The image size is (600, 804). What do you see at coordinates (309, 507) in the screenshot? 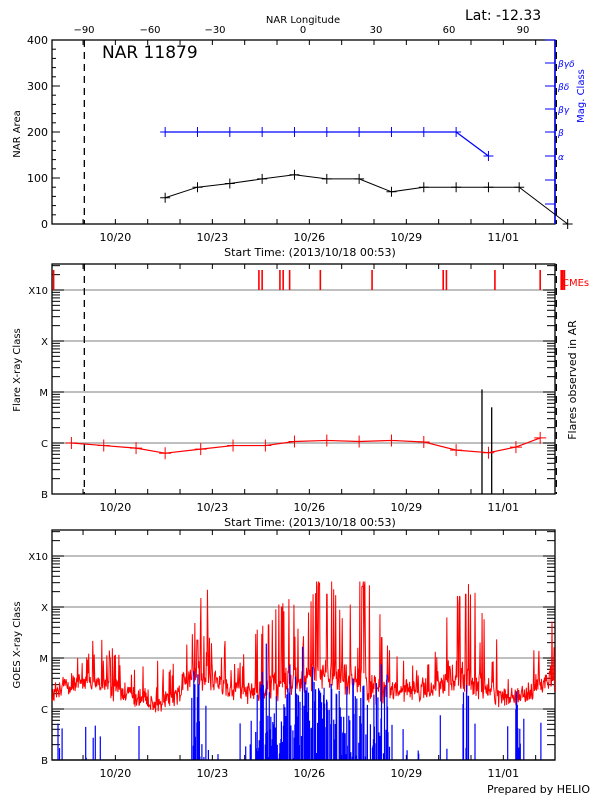
I see `panel2-x-tick-label: 10/26` at bounding box center [309, 507].